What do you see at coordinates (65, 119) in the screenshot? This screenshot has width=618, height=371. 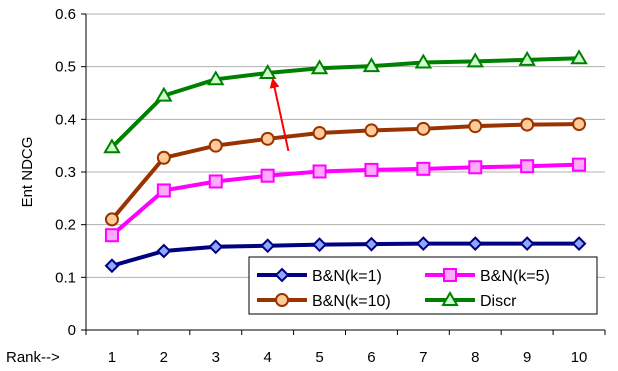 I see `y-tick-label: 0.4` at bounding box center [65, 119].